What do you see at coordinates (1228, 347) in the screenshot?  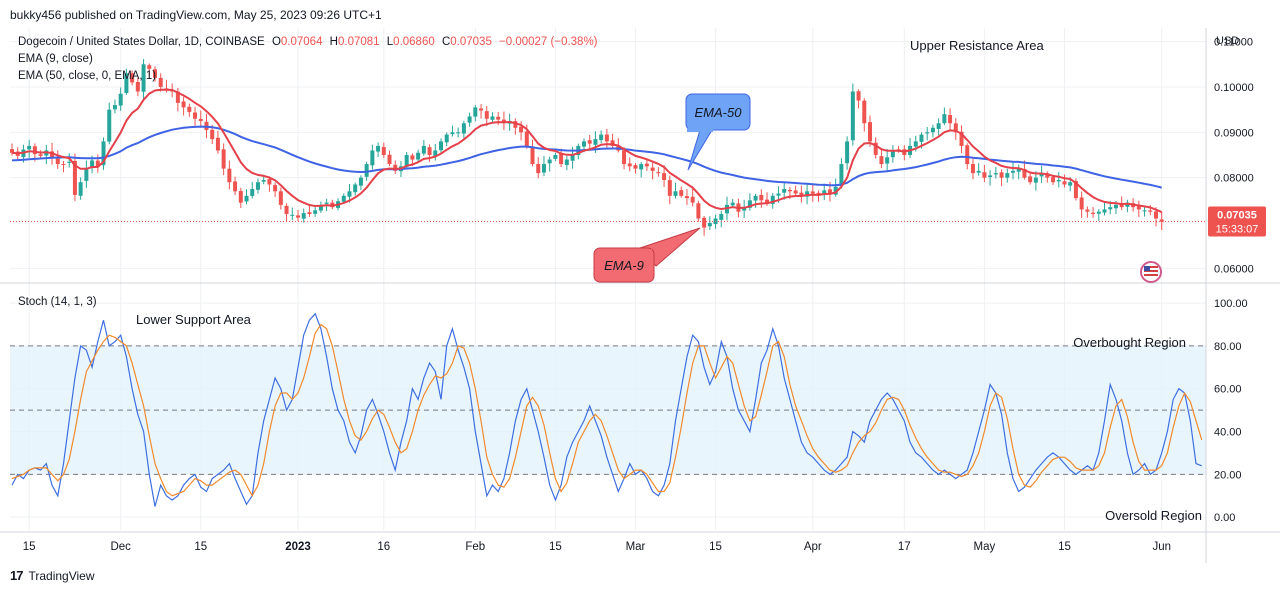 I see `stoch-tick-label: 80.00` at bounding box center [1228, 347].